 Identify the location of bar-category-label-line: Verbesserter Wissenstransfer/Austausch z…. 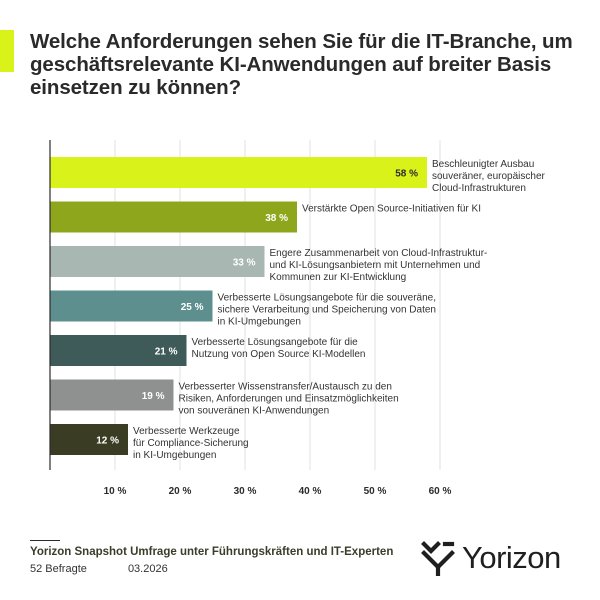
(285, 387).